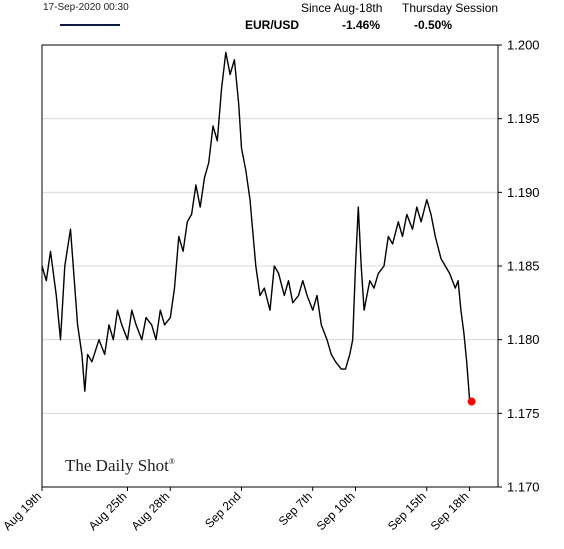 The image size is (564, 549). Describe the element at coordinates (108, 511) in the screenshot. I see `x-tick-label: Aug 25th` at that location.